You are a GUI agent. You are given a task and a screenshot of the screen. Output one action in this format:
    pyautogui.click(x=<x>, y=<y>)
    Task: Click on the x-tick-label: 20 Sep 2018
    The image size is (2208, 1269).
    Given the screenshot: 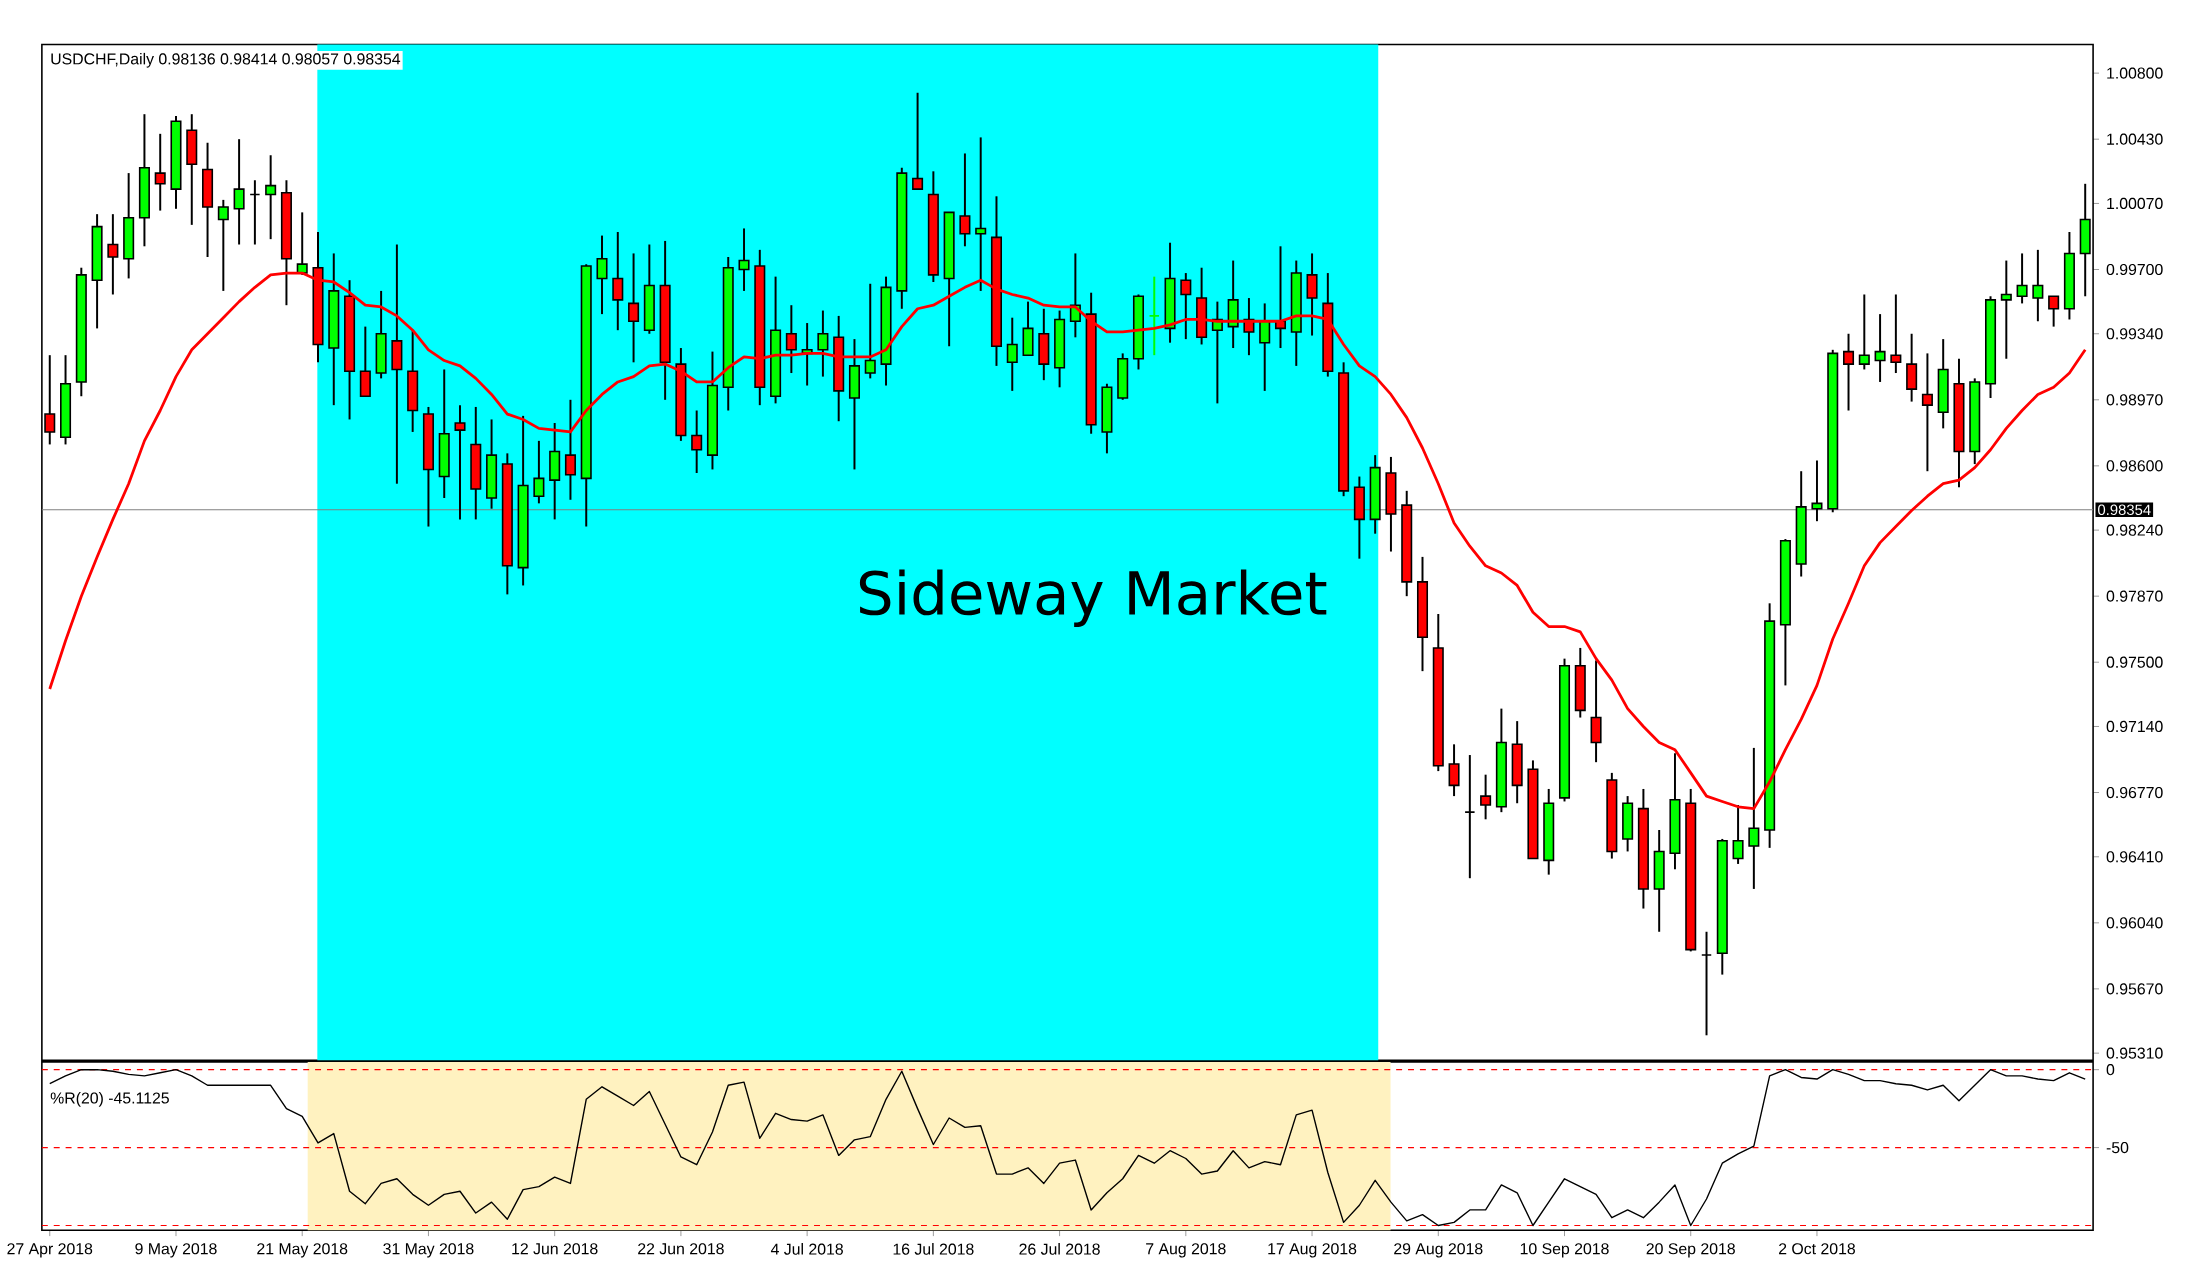 What is the action you would take?
    pyautogui.click(x=1690, y=1250)
    